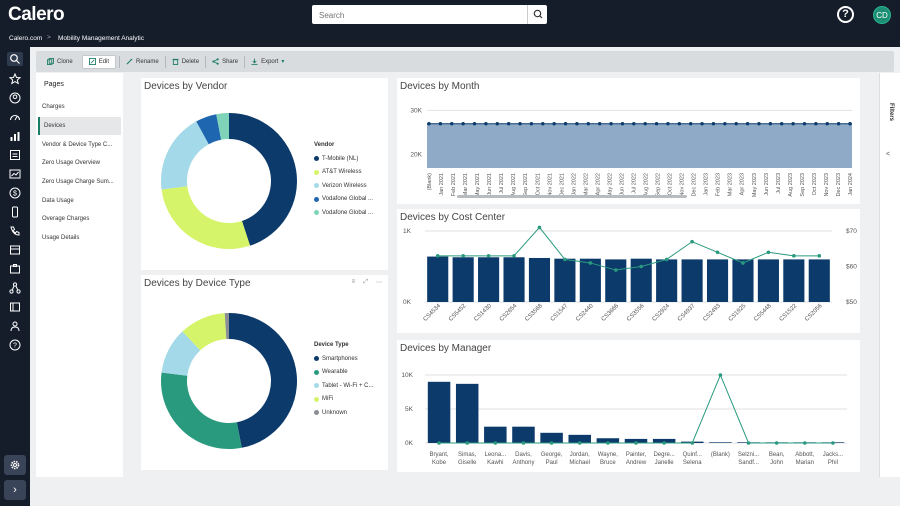  I want to click on device-type-legend-item: MiFi, so click(344, 400).